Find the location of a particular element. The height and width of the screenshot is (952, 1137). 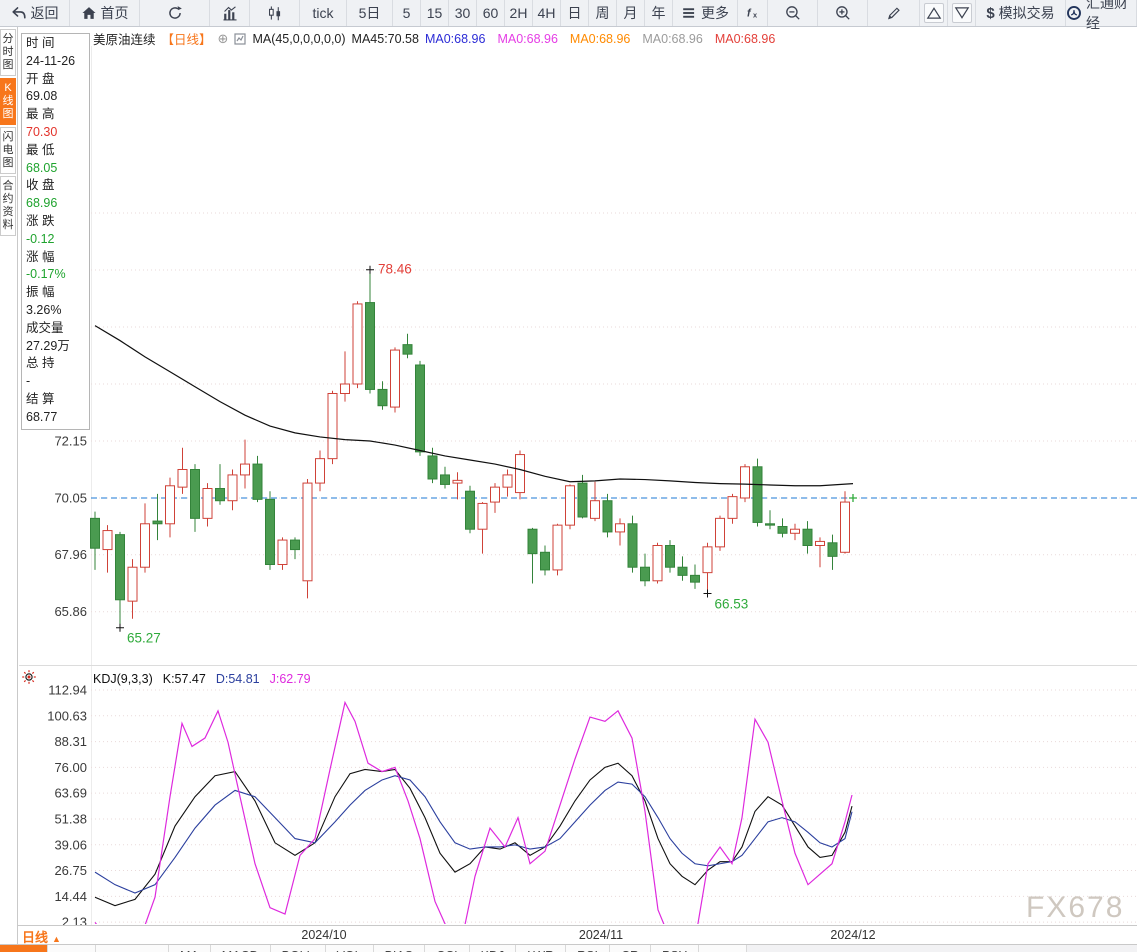

indicator-tab-PSY: PSY is located at coordinates (675, 948).